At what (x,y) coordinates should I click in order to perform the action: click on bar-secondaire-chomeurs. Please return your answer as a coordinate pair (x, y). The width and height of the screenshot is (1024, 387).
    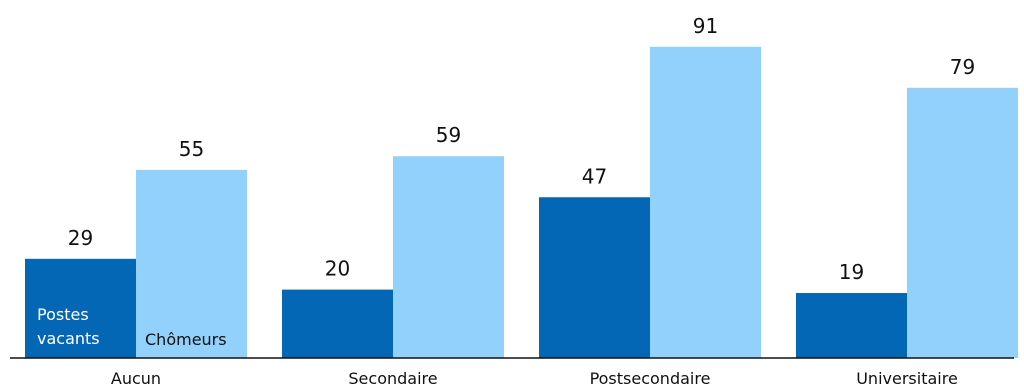
    Looking at the image, I should click on (448, 257).